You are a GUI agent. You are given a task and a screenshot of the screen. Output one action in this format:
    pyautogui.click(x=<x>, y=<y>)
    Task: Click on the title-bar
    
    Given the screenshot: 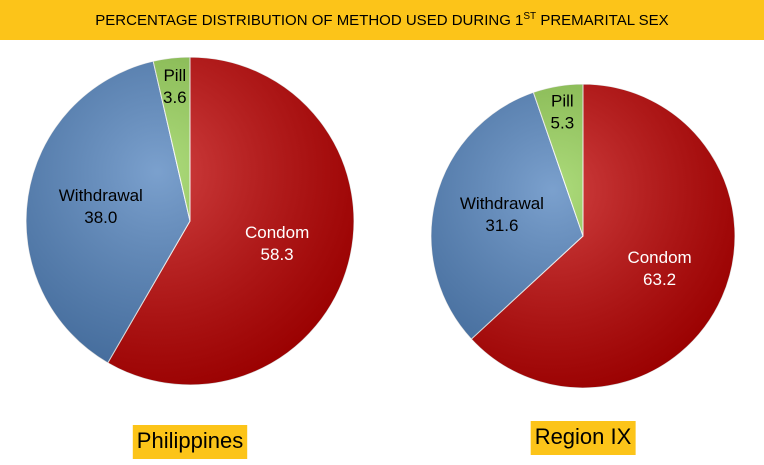 What is the action you would take?
    pyautogui.click(x=382, y=20)
    